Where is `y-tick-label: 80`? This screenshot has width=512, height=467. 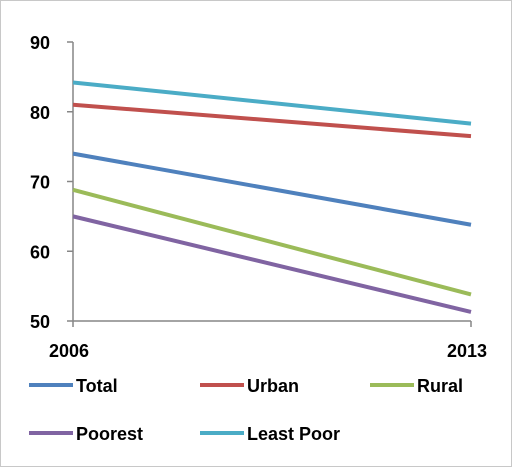 y-tick-label: 80 is located at coordinates (40, 113).